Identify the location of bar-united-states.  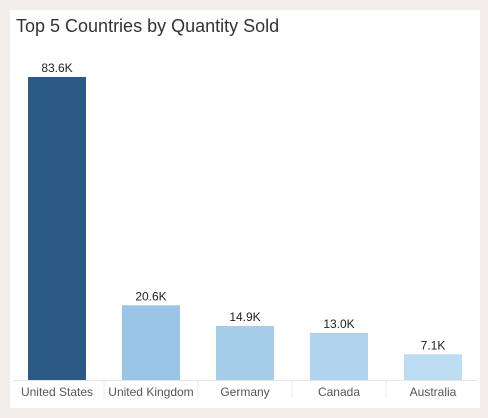
(57, 228).